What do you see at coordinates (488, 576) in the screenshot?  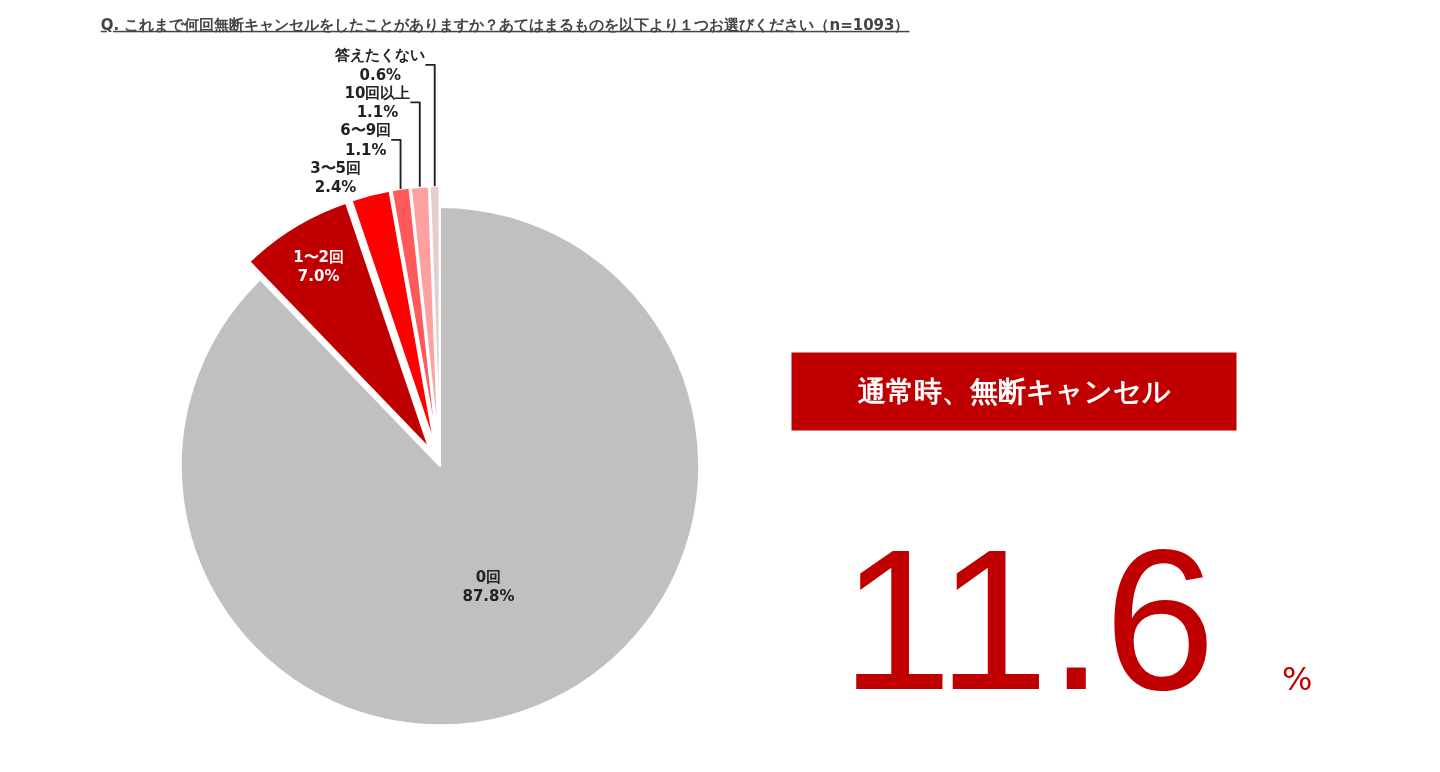 I see `slice-label: 0回` at bounding box center [488, 576].